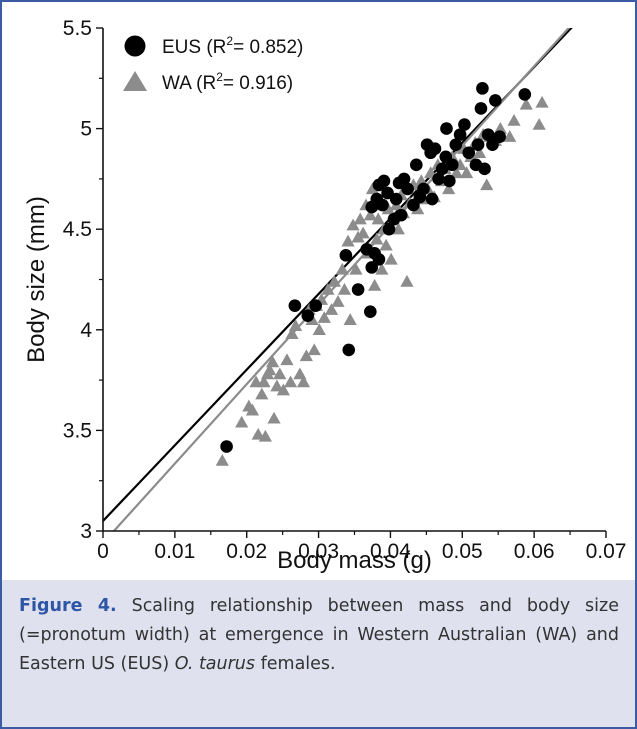 The height and width of the screenshot is (729, 637). Describe the element at coordinates (462, 551) in the screenshot. I see `x-tick-label: 0.05` at that location.